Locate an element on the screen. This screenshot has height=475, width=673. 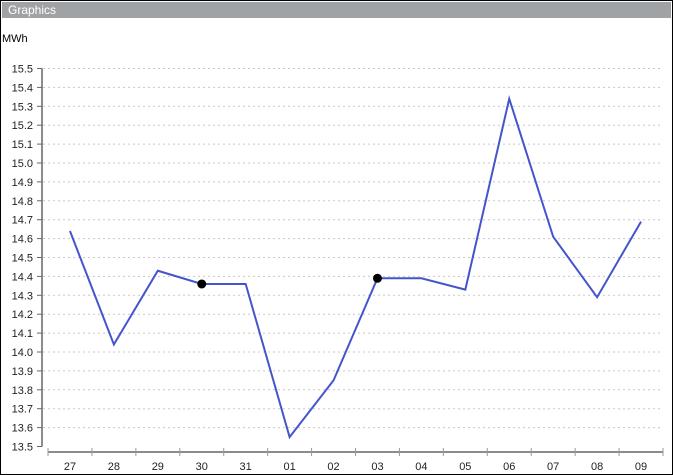
y-tick-label: 13.6 is located at coordinates (22, 429).